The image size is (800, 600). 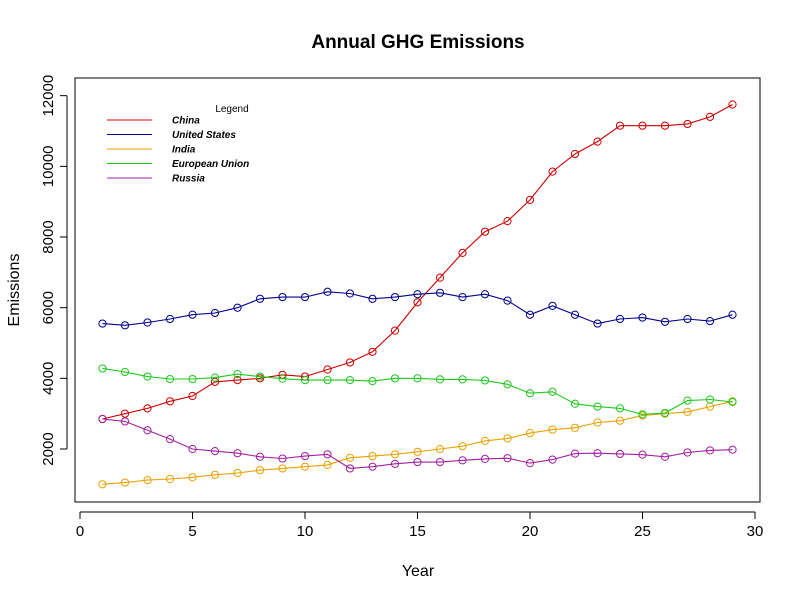 What do you see at coordinates (418, 571) in the screenshot?
I see `x-axis-label: Year` at bounding box center [418, 571].